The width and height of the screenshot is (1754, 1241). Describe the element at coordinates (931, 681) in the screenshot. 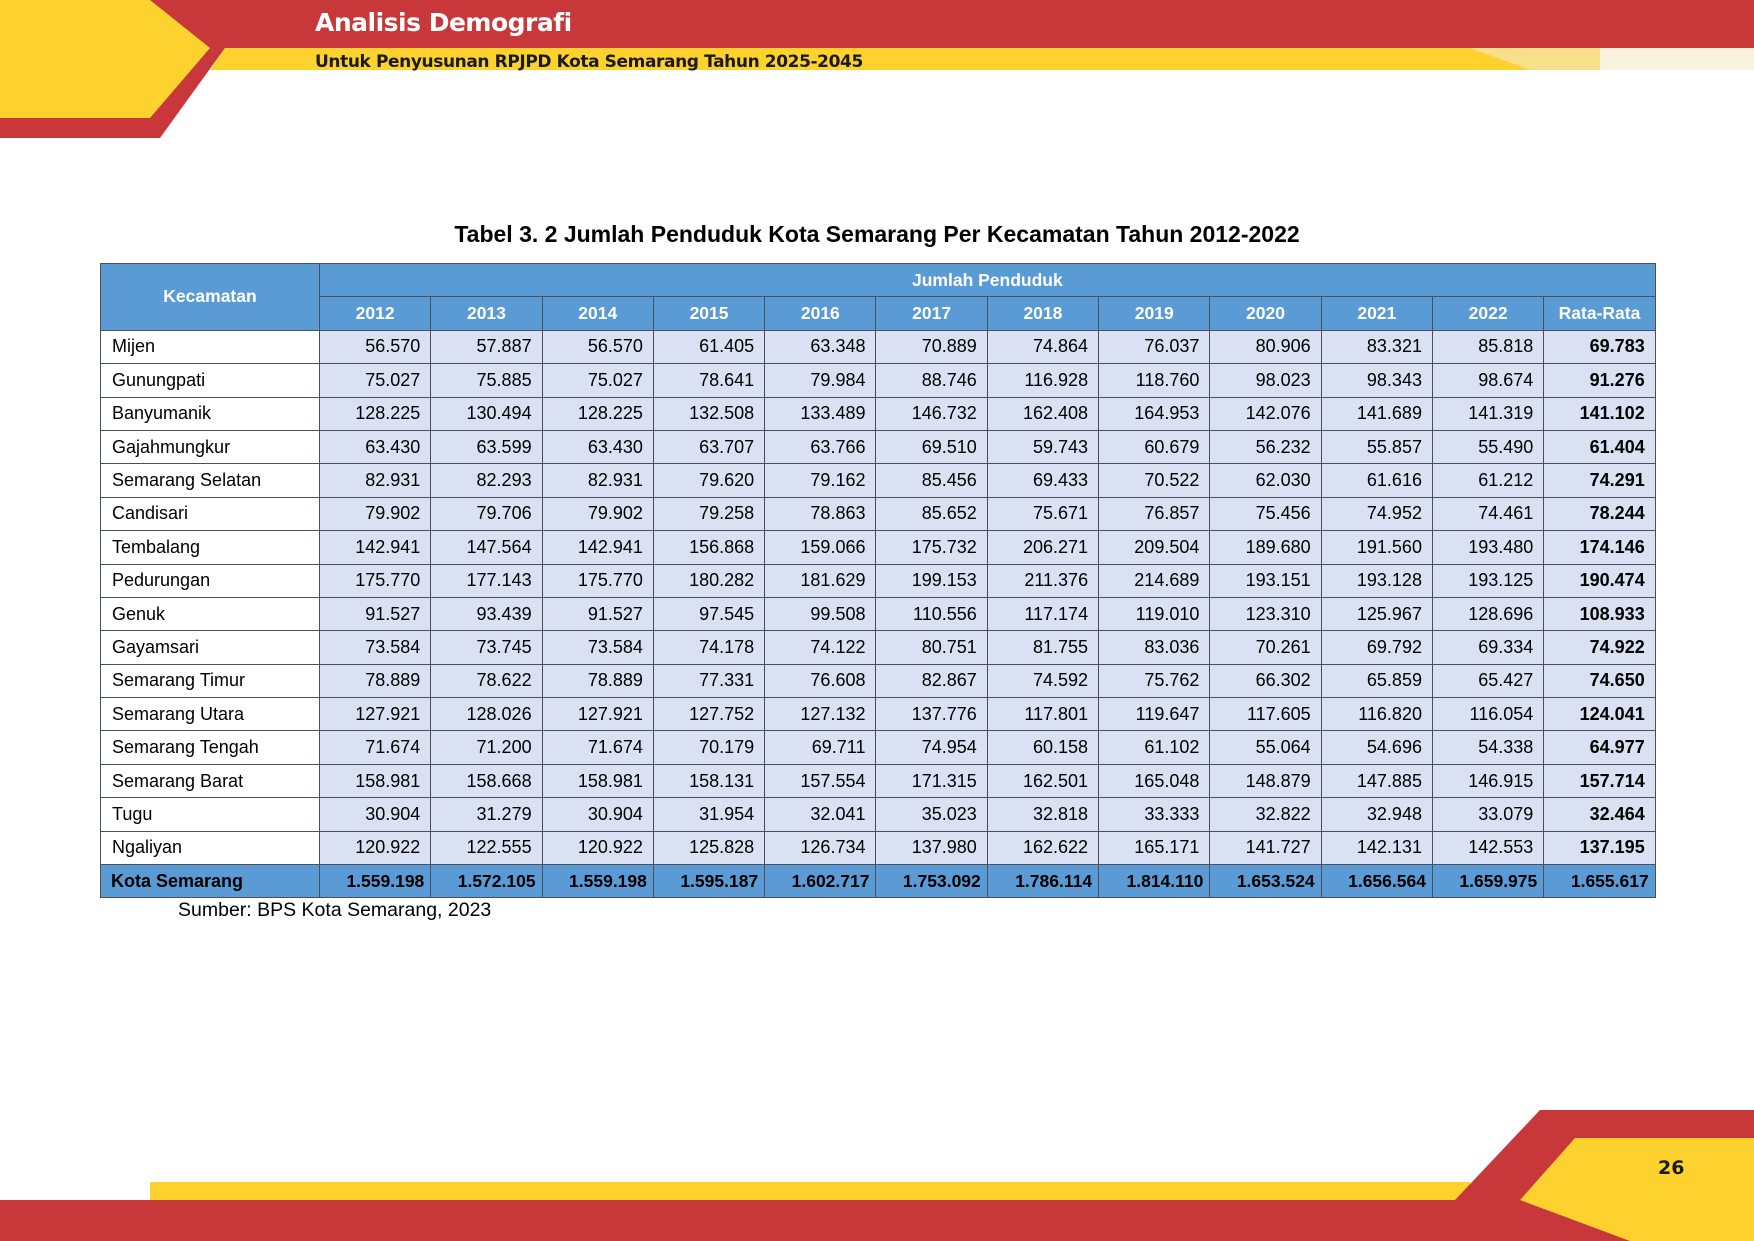

I see `population-cell: 82.867` at that location.